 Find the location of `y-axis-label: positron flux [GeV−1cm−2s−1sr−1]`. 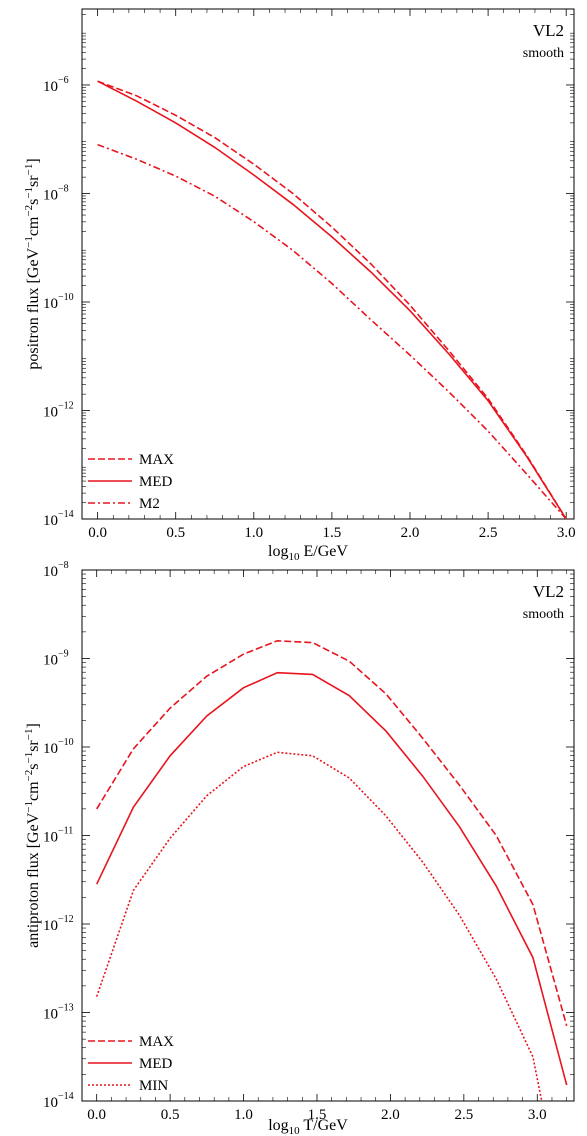

y-axis-label: positron flux [GeV−1cm−2s−1sr−1] is located at coordinates (32, 263).